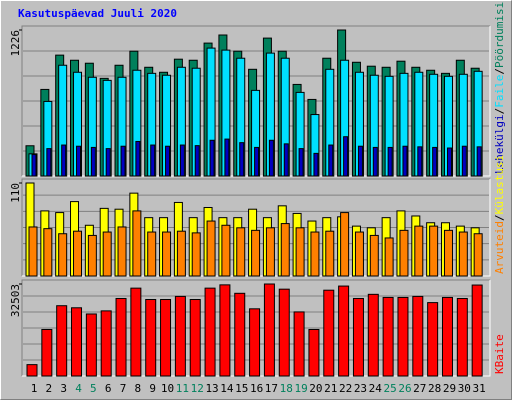  I want to click on x-tick-label: 17, so click(271, 388).